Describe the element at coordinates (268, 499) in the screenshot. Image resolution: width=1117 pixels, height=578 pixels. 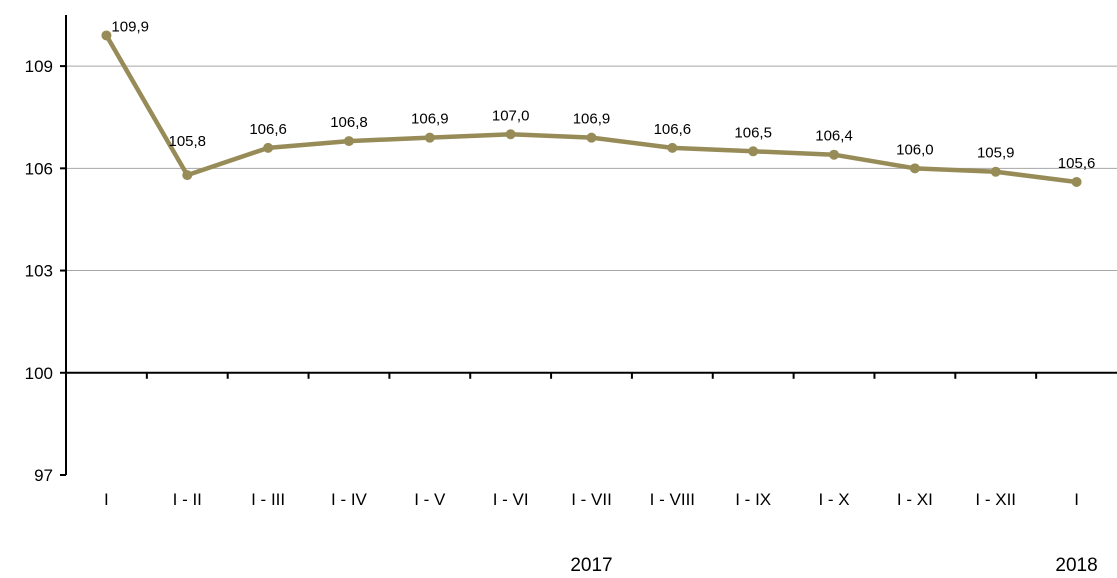
I see `x-tick-label: I - III` at that location.